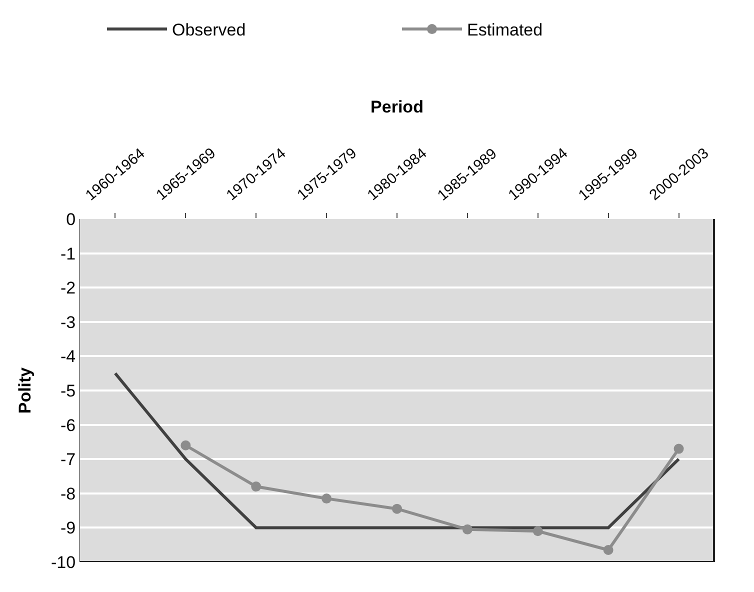  Describe the element at coordinates (68, 254) in the screenshot. I see `y-tick-label: -1` at that location.